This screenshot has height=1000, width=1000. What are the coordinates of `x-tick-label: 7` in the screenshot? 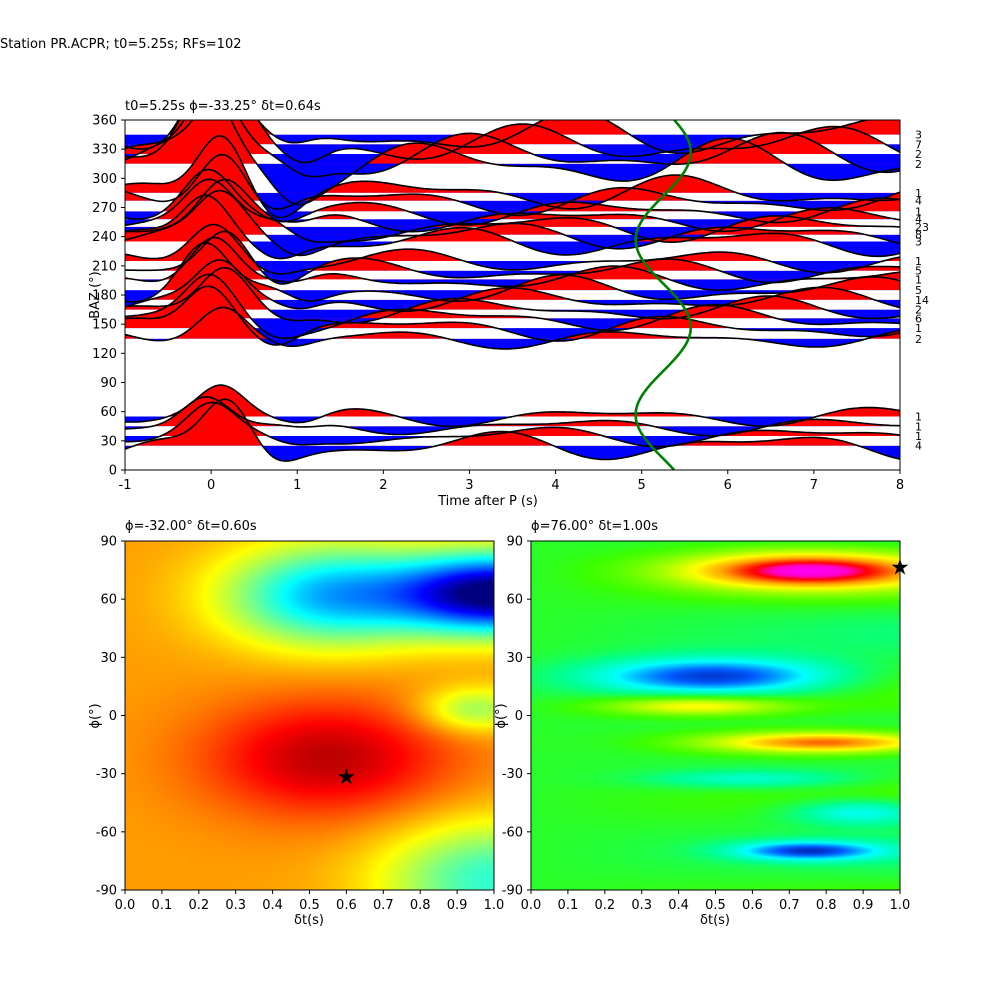 It's located at (814, 485).